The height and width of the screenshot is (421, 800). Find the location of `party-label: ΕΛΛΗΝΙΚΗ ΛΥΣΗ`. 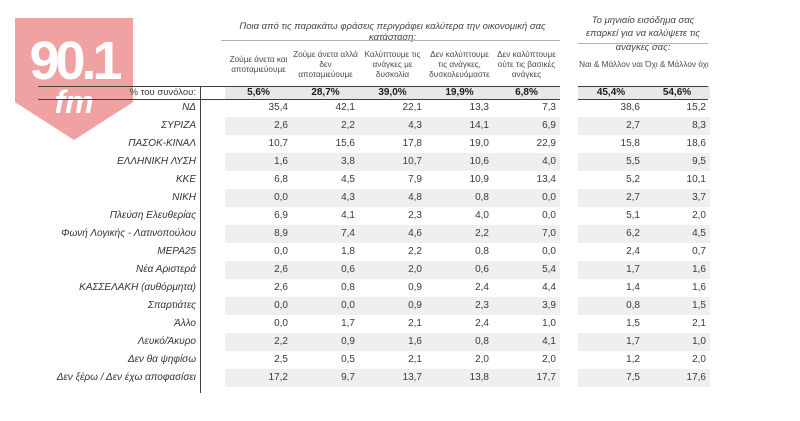

party-label: ΕΛΛΗΝΙΚΗ ΛΥΣΗ is located at coordinates (156, 161).